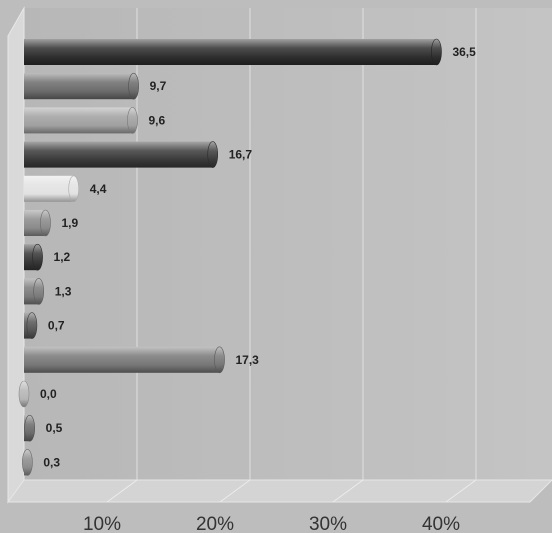  I want to click on x-tick-label: 40%, so click(441, 523).